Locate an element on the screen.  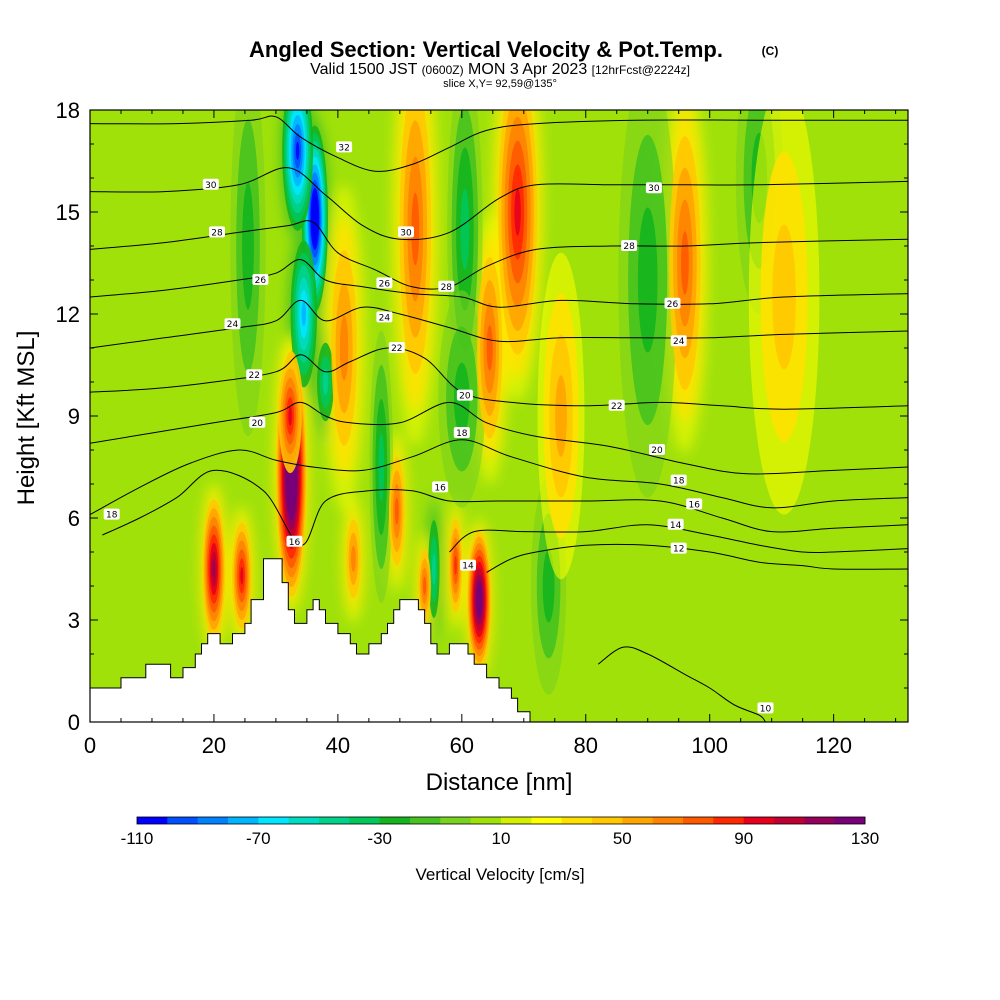
contour-label: 12 is located at coordinates (678, 548).